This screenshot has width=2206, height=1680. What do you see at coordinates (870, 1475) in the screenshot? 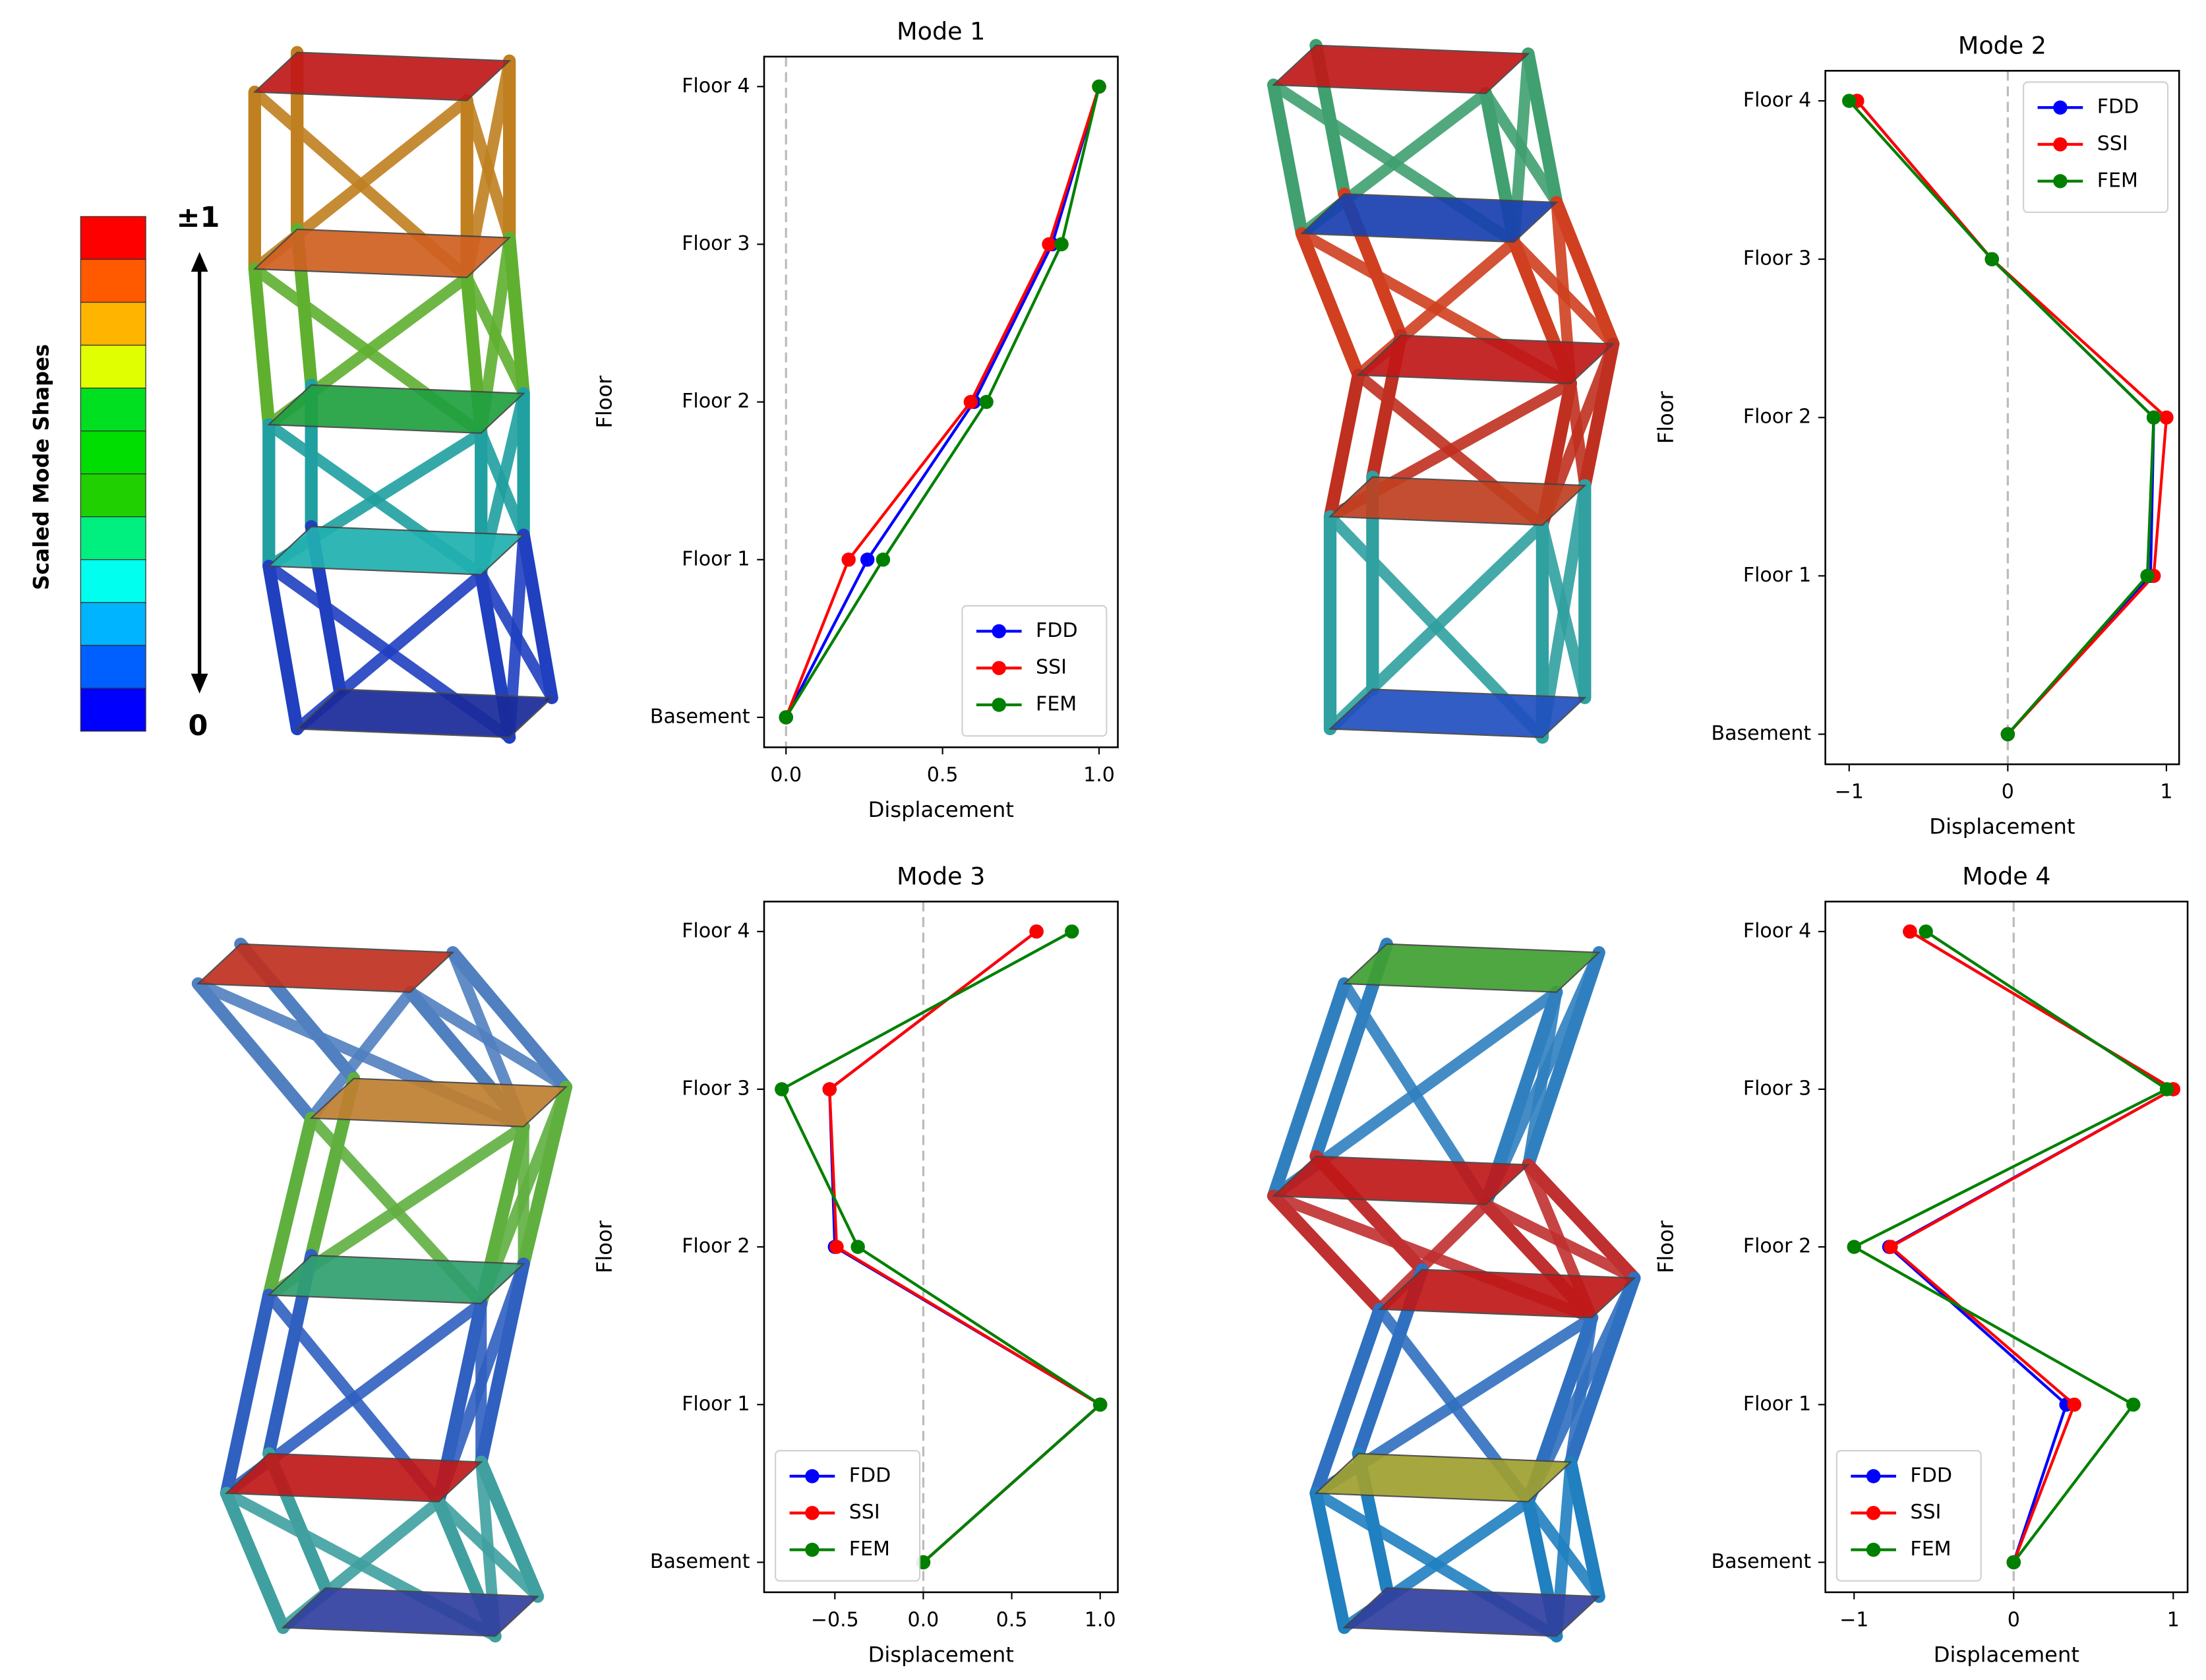
I see `legend-label: FDD` at bounding box center [870, 1475].